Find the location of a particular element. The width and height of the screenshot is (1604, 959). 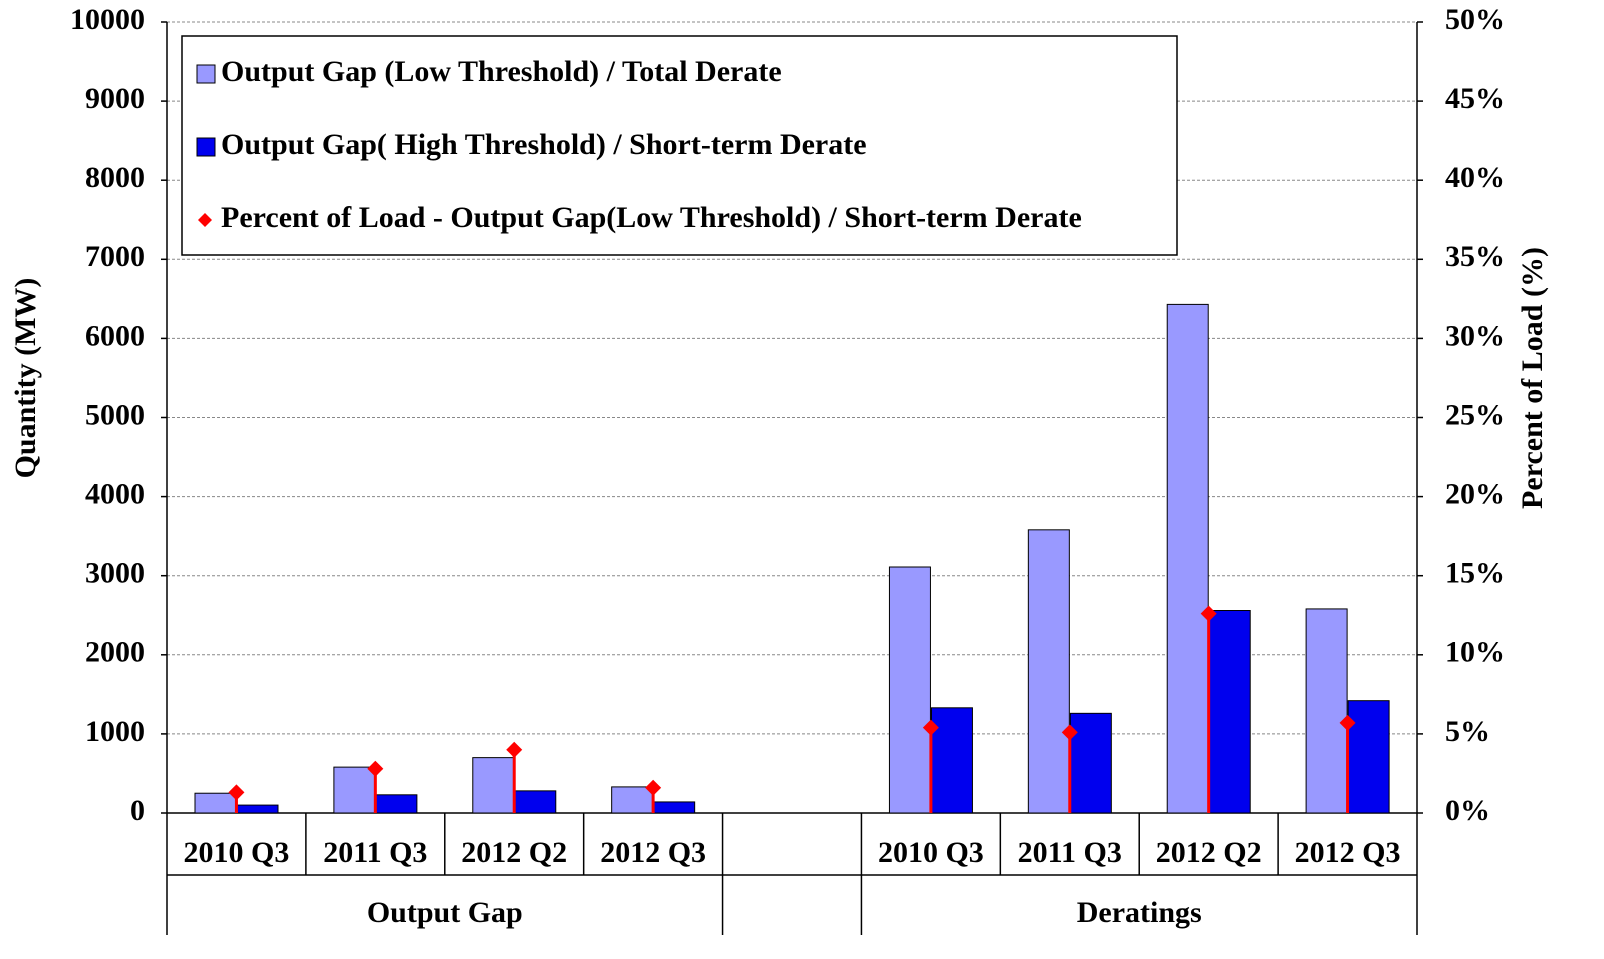

group-label: Deratings is located at coordinates (1139, 912).